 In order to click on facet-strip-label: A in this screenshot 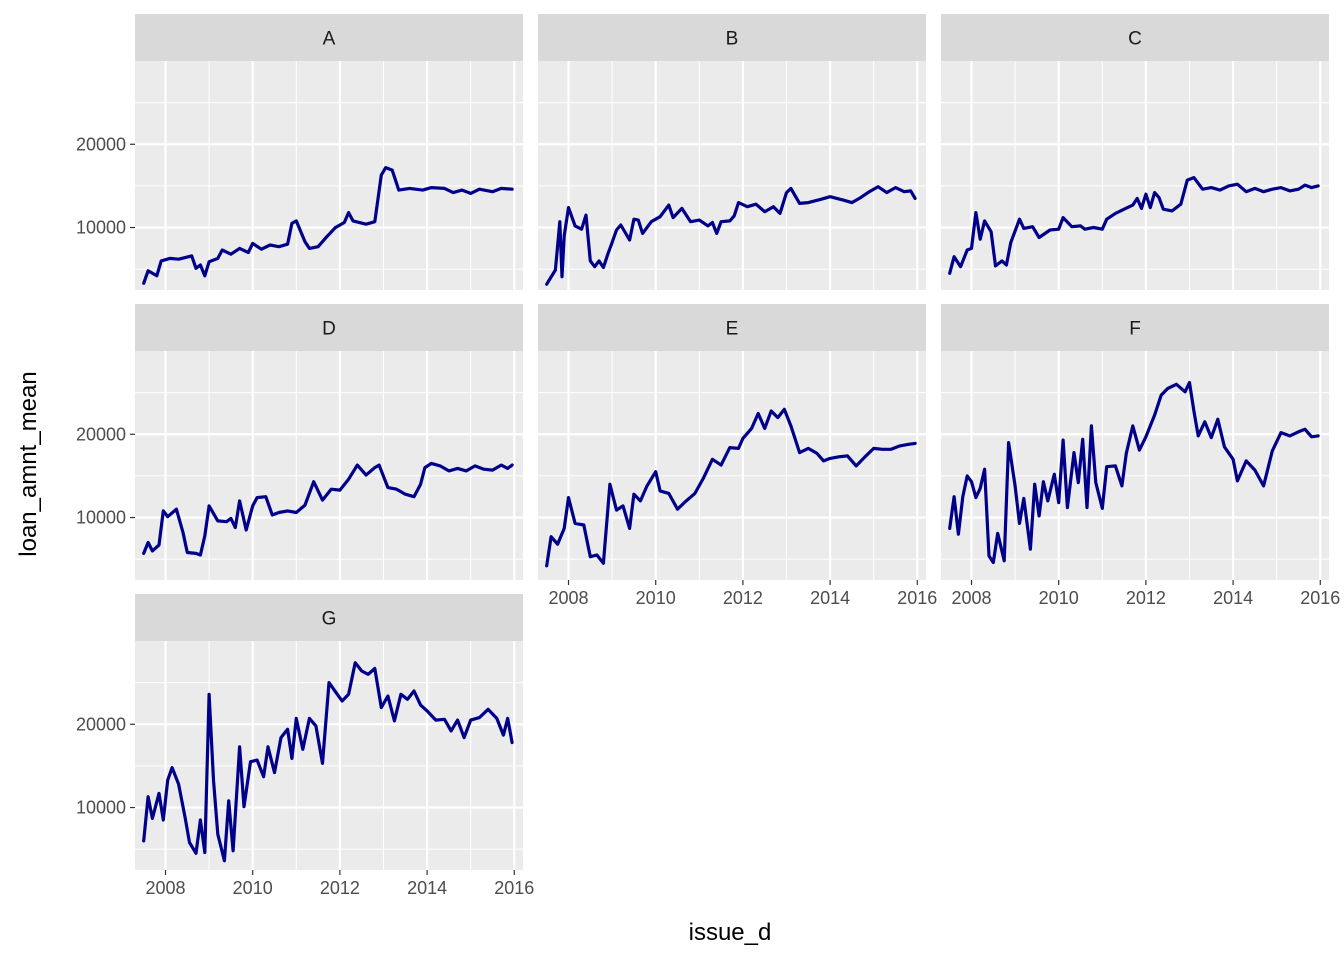, I will do `click(329, 39)`.